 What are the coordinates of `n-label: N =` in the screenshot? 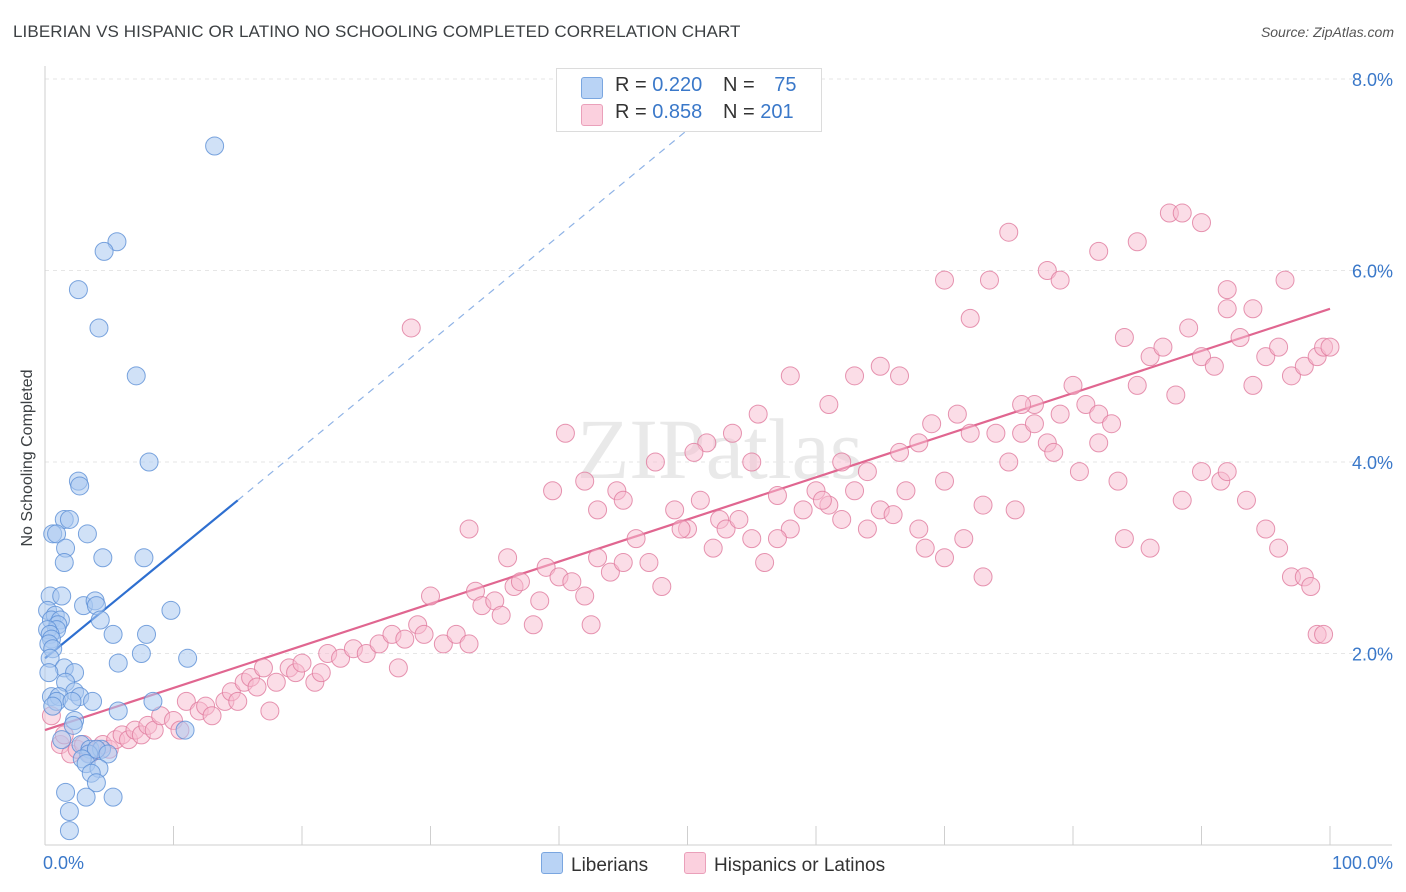 It's located at (739, 112).